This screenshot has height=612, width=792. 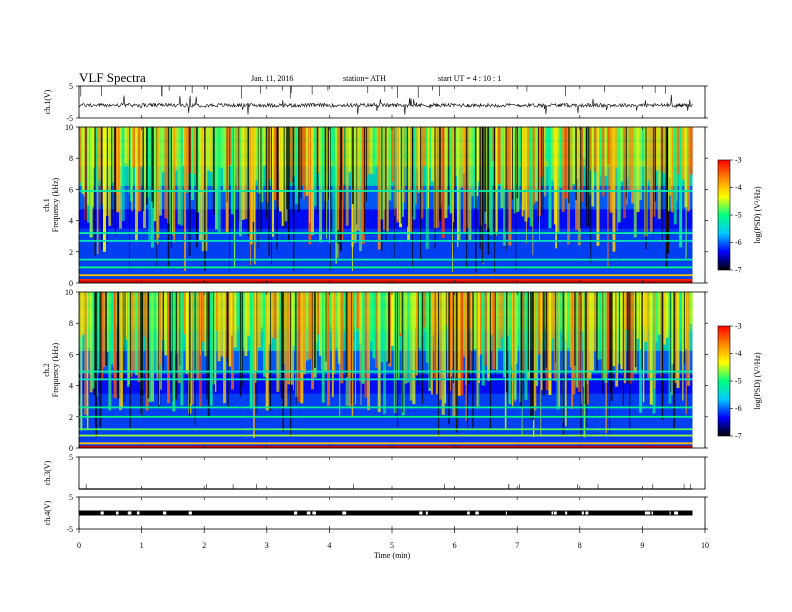 What do you see at coordinates (71, 417) in the screenshot?
I see `y-tick-label: 2` at bounding box center [71, 417].